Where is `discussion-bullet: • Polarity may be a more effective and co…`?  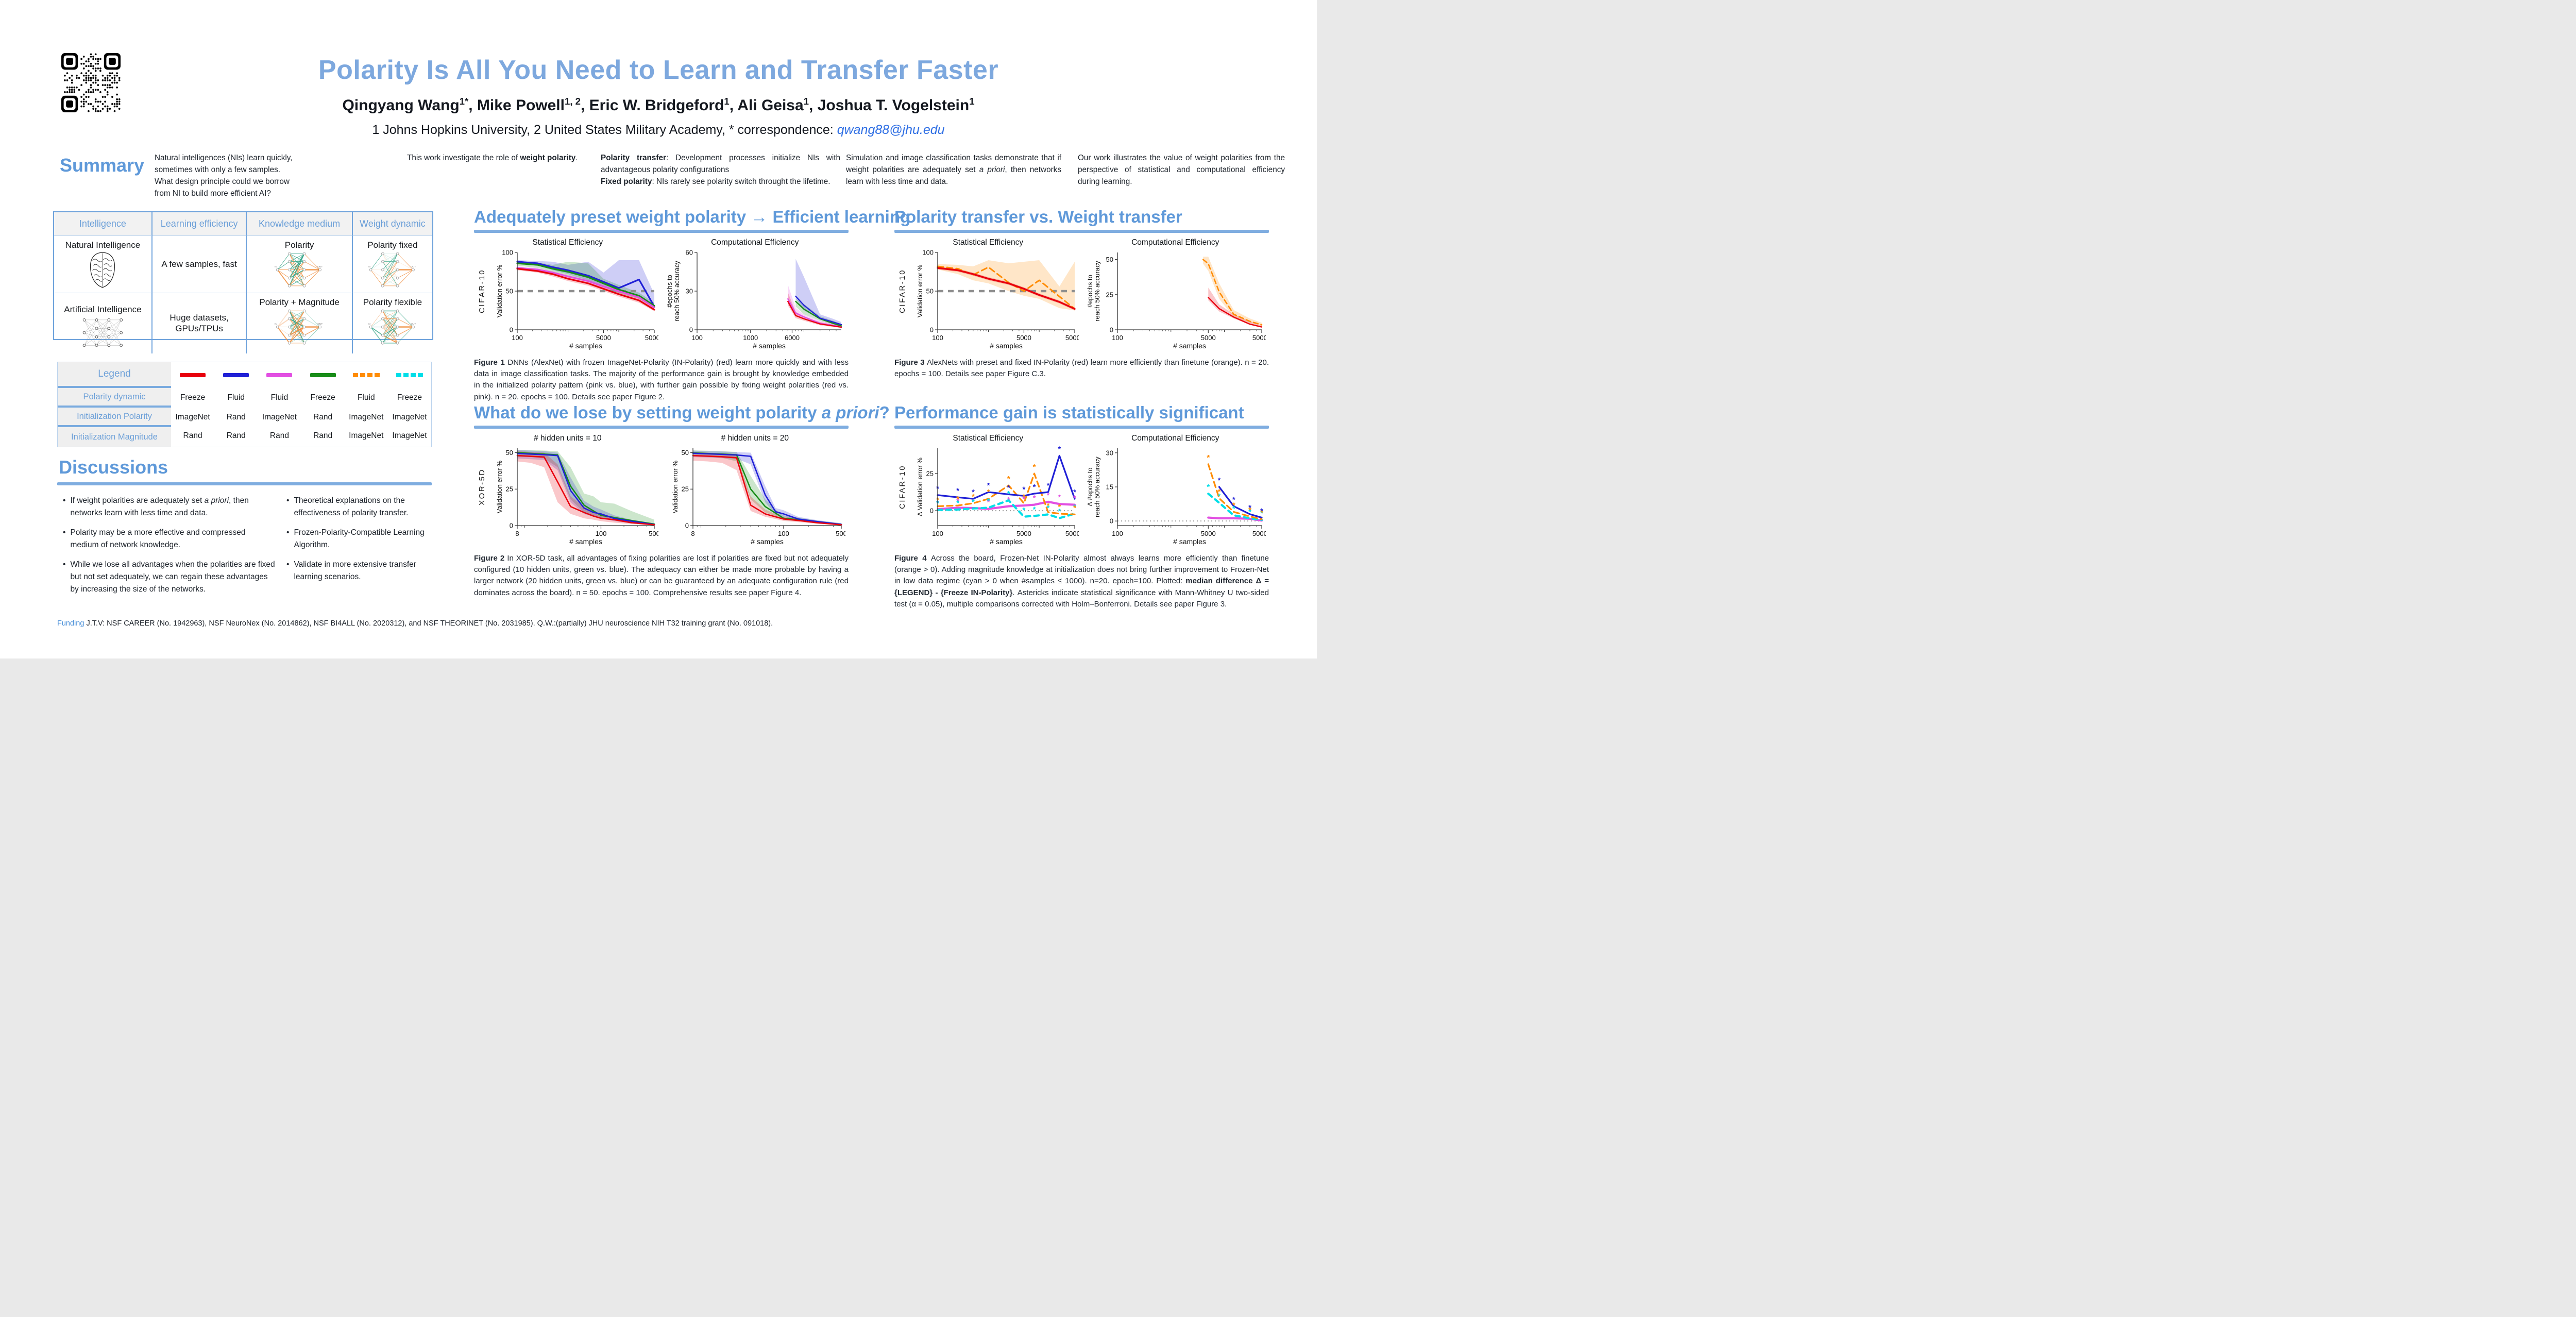 discussion-bullet: • Polarity may be a more effective and co… is located at coordinates (154, 539).